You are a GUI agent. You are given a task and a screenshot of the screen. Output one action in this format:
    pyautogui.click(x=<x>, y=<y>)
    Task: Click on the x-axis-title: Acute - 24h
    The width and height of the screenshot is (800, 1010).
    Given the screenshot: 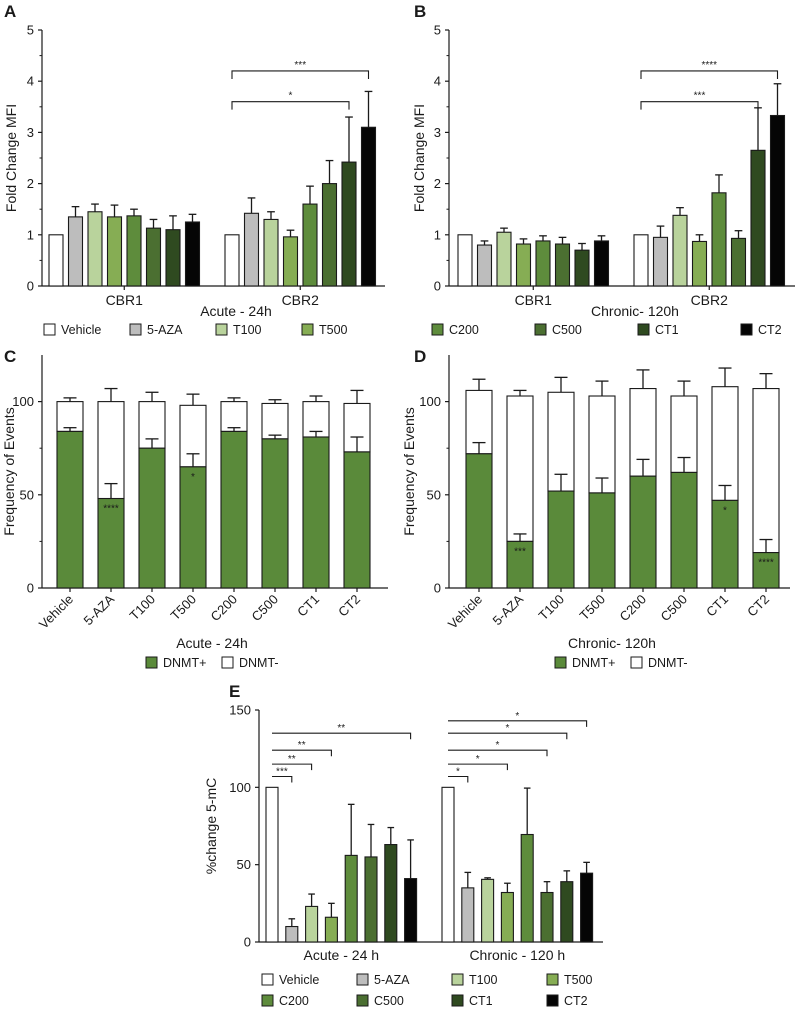 What is the action you would take?
    pyautogui.click(x=236, y=311)
    